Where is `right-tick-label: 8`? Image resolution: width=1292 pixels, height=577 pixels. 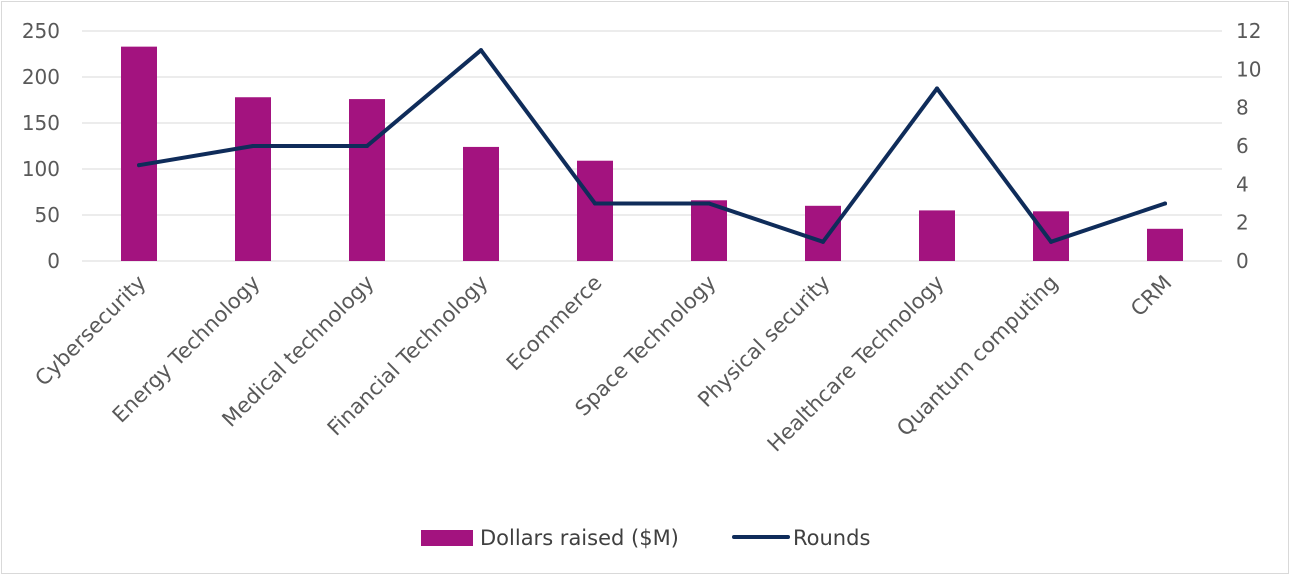
right-tick-label: 8 is located at coordinates (1242, 108).